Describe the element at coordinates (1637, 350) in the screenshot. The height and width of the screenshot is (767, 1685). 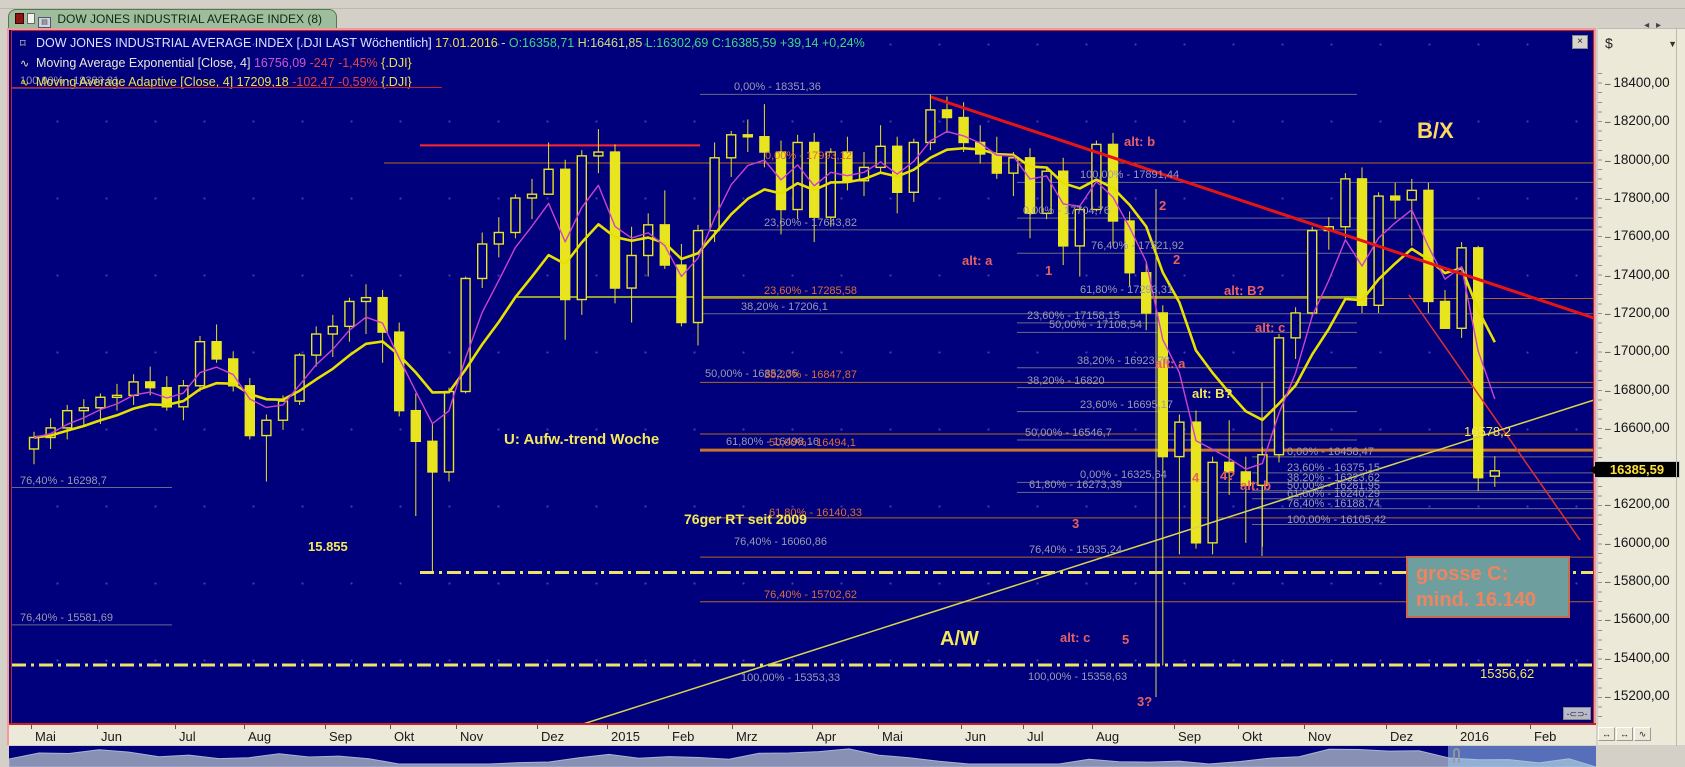
I see `price-axis-label: 17000,00` at that location.